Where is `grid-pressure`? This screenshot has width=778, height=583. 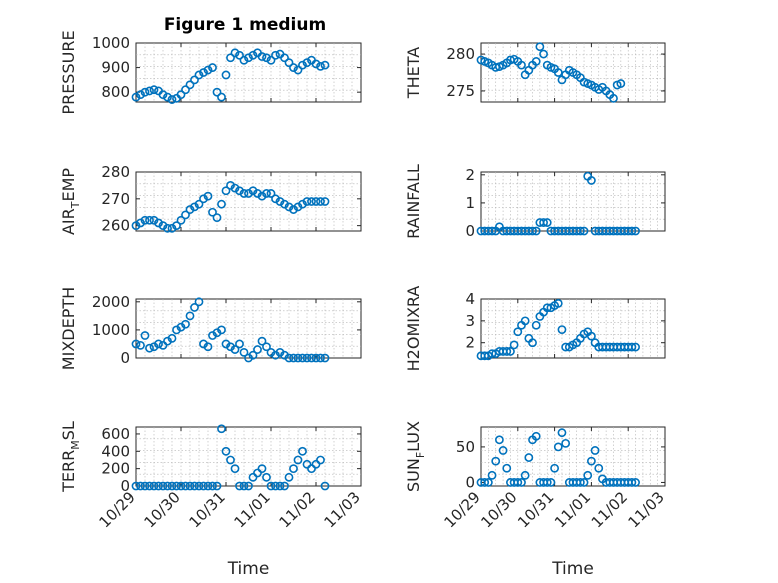 grid-pressure is located at coordinates (248, 72).